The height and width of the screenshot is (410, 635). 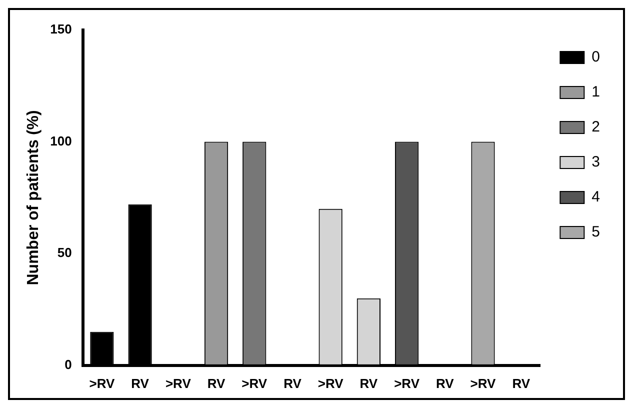 I want to click on legend-label: 0, so click(x=596, y=57).